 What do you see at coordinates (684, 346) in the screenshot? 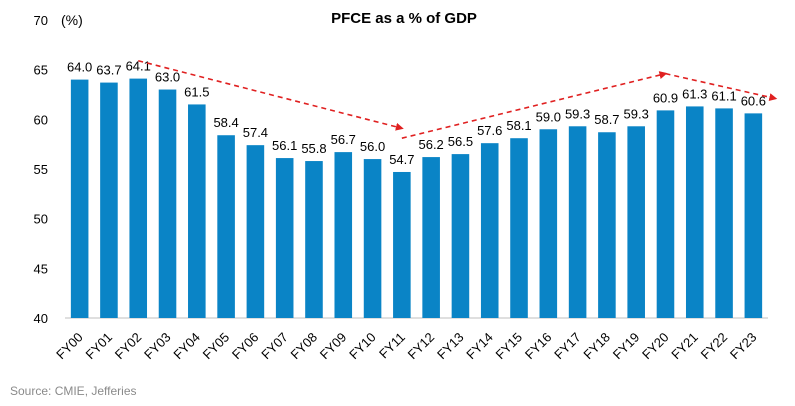
I see `x-tick-label: FY21` at bounding box center [684, 346].